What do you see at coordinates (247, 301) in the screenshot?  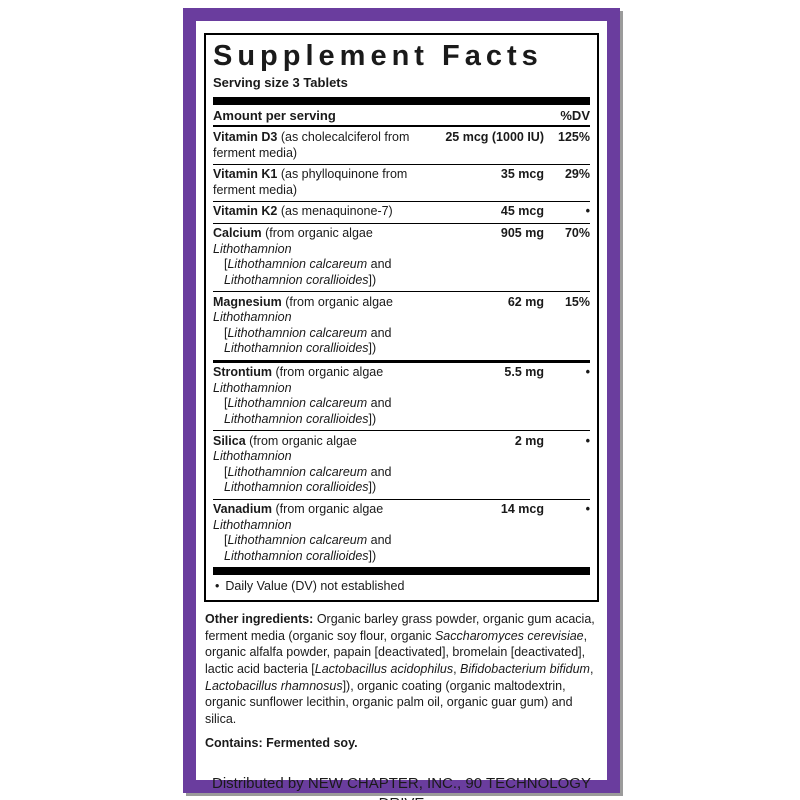 I see `nutrient-name: Magnesium` at bounding box center [247, 301].